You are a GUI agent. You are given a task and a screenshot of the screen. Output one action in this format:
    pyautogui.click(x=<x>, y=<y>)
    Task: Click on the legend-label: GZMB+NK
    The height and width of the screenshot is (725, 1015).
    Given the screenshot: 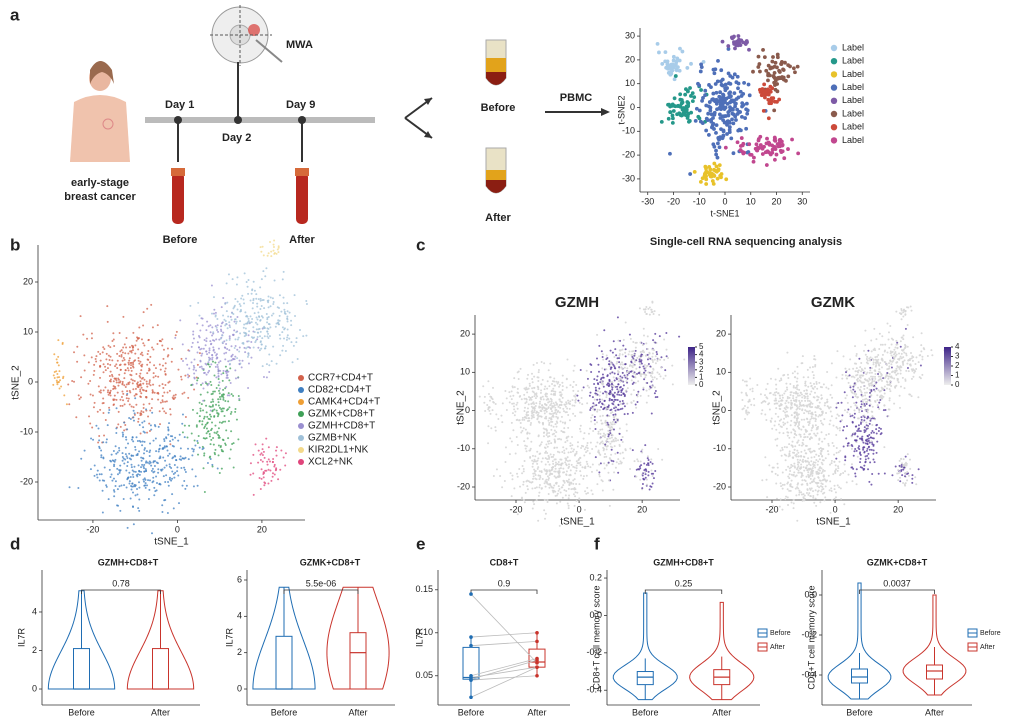 What is the action you would take?
    pyautogui.click(x=332, y=438)
    